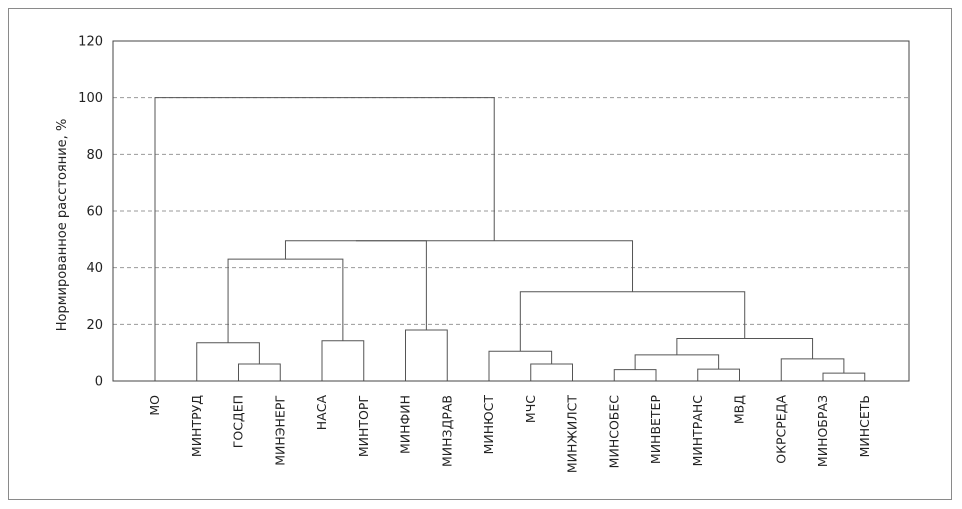 The image size is (962, 509). I want to click on y-tick-label: 0, so click(99, 382).